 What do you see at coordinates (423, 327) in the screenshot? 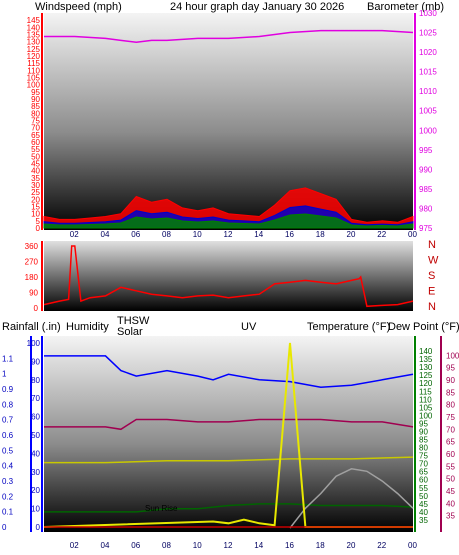
I see `legend-dewpoint: Dew Point (°F)` at bounding box center [423, 327].